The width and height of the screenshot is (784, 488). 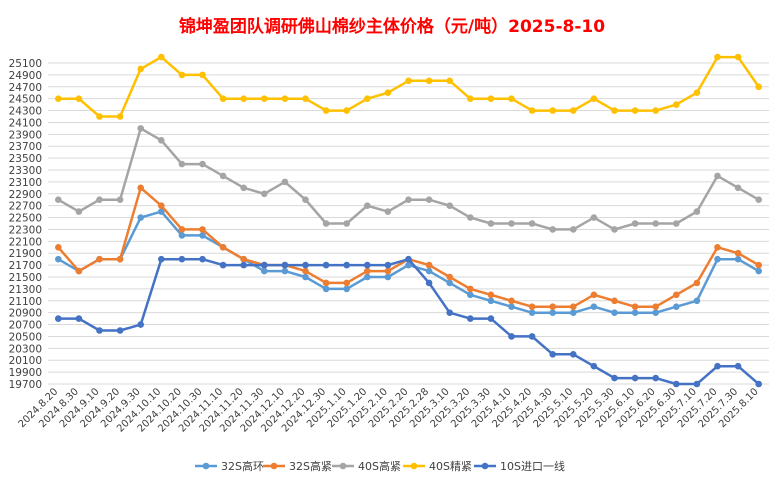 I want to click on chart-title: 锦坤盈团队调研佛山棉纱主体价格（元/吨）2025-8-10, so click(x=392, y=27).